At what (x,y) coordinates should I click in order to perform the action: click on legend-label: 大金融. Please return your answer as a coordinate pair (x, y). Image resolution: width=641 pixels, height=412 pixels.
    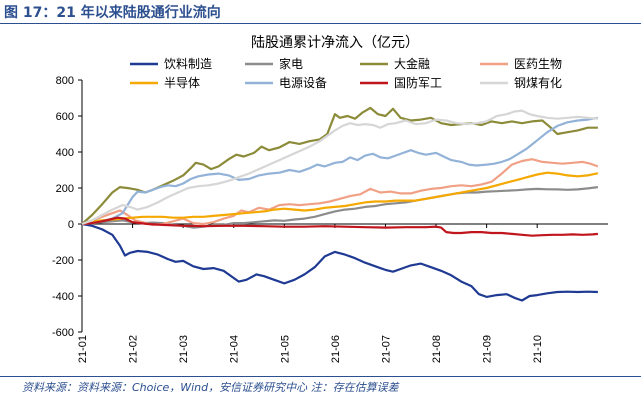
    Looking at the image, I should click on (412, 63).